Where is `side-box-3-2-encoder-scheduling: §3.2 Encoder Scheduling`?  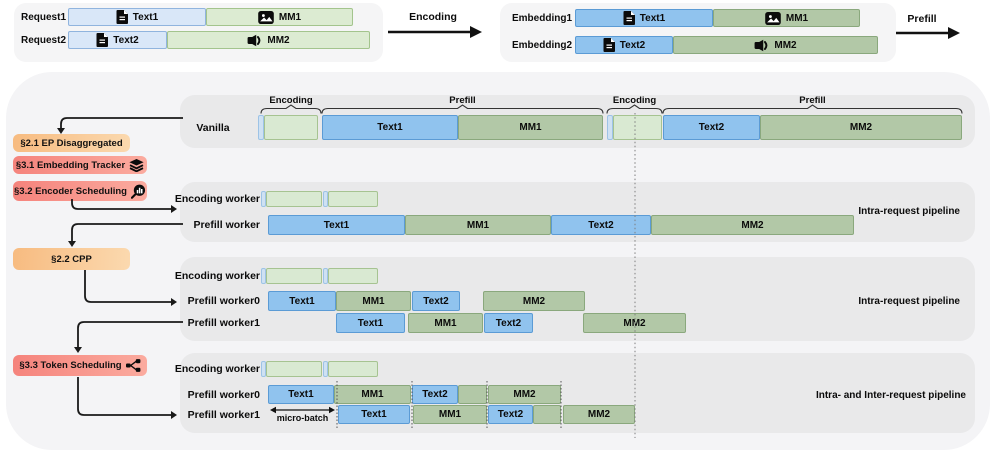 side-box-3-2-encoder-scheduling: §3.2 Encoder Scheduling is located at coordinates (80, 191).